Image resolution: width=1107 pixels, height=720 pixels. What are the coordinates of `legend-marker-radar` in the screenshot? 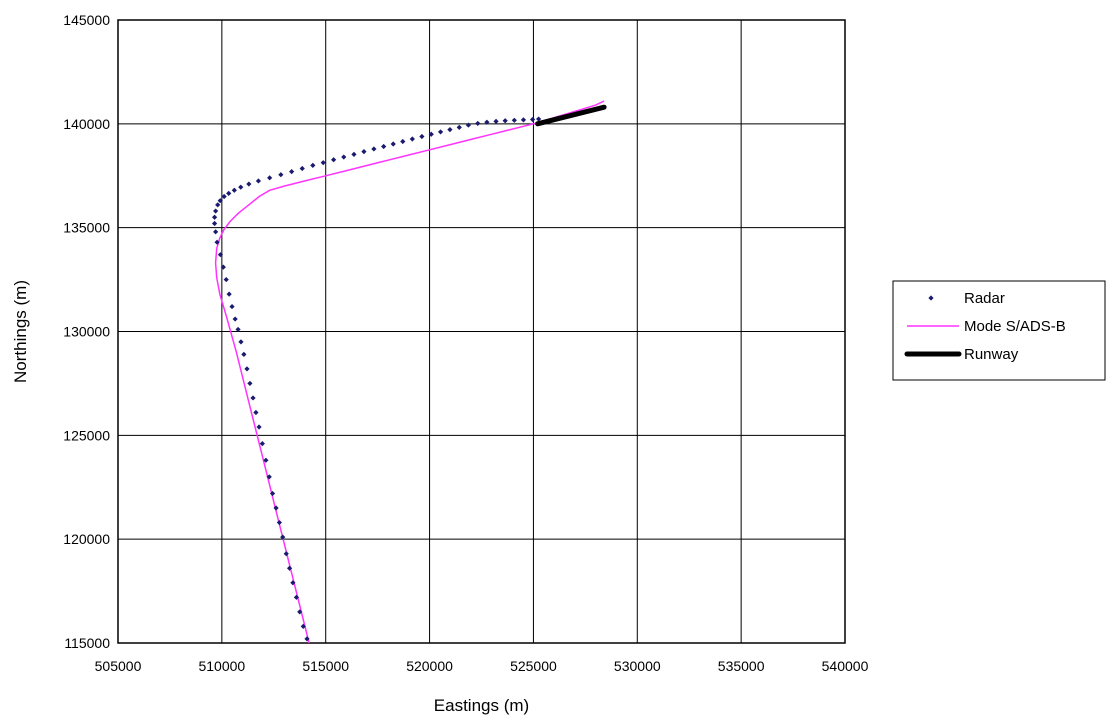 It's located at (931, 298).